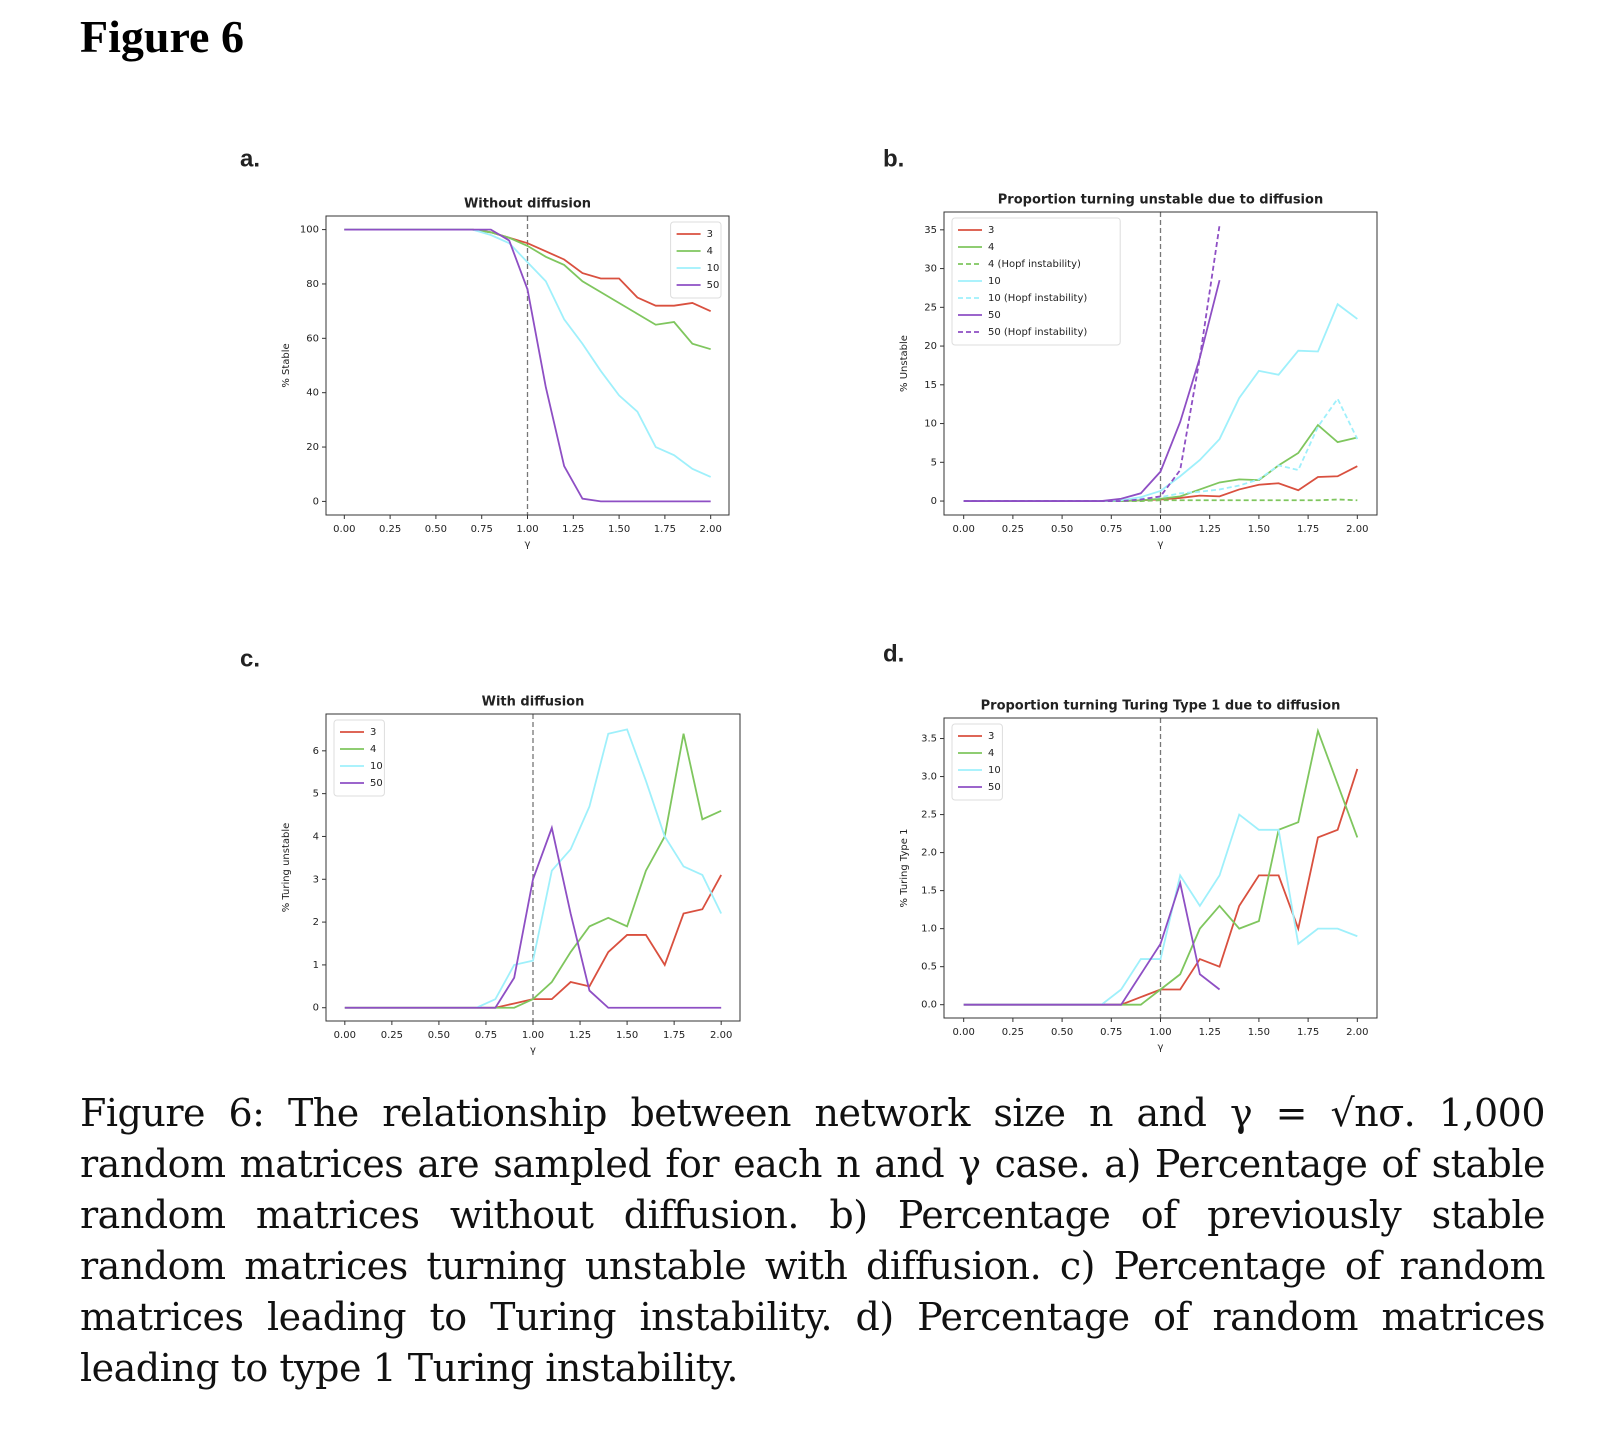  Describe the element at coordinates (929, 777) in the screenshot. I see `y-tick-label: 3.0` at that location.